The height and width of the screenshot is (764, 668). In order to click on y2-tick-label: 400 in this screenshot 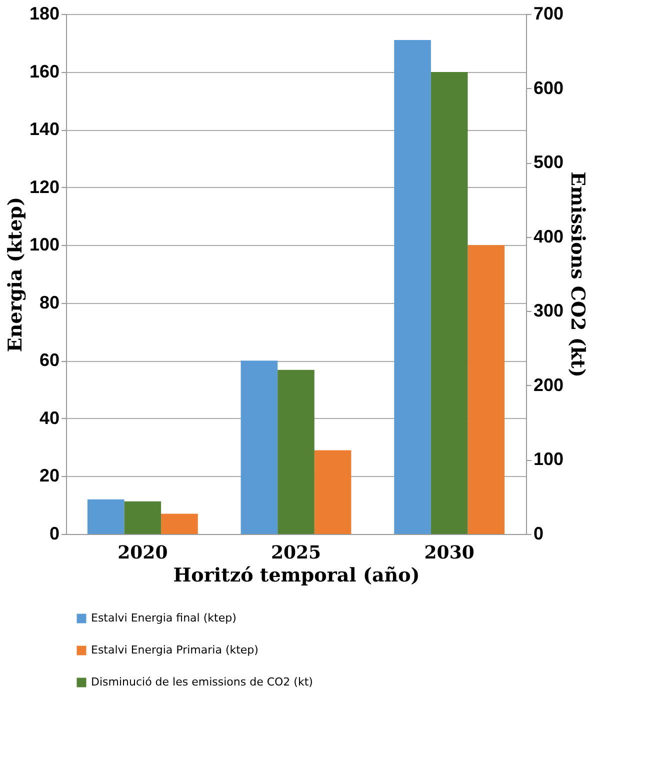, I will do `click(549, 236)`.